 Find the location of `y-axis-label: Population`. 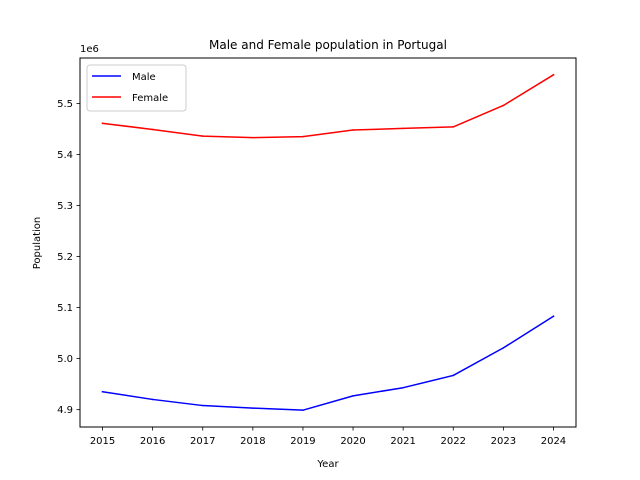

y-axis-label: Population is located at coordinates (37, 243).